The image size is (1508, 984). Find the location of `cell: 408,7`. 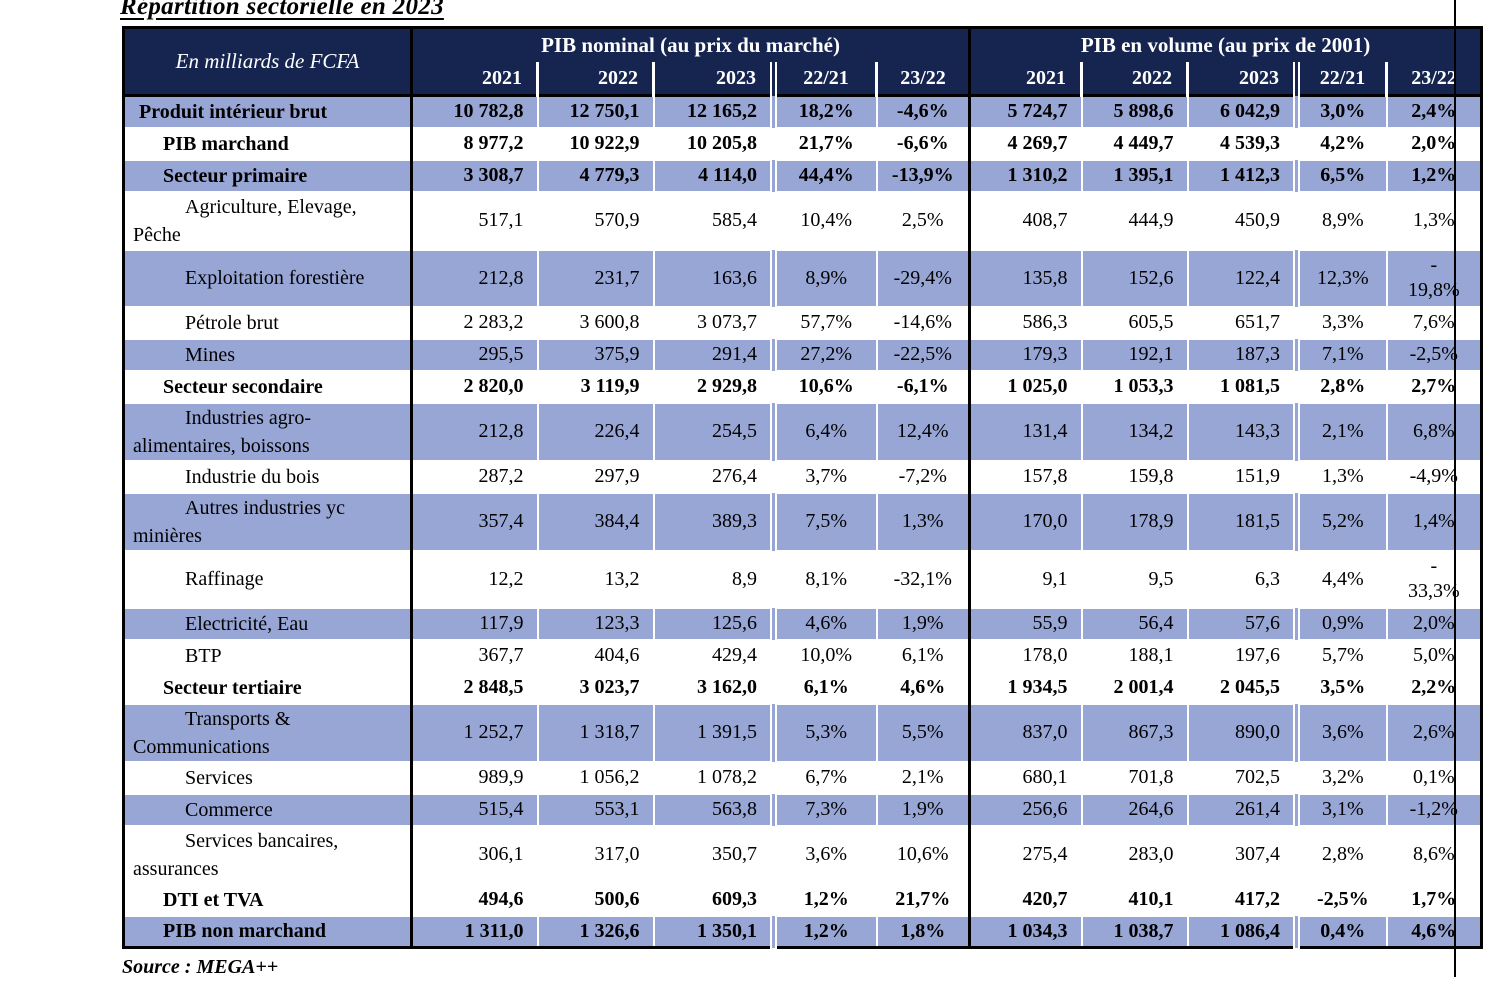

cell: 408,7 is located at coordinates (1025, 220).